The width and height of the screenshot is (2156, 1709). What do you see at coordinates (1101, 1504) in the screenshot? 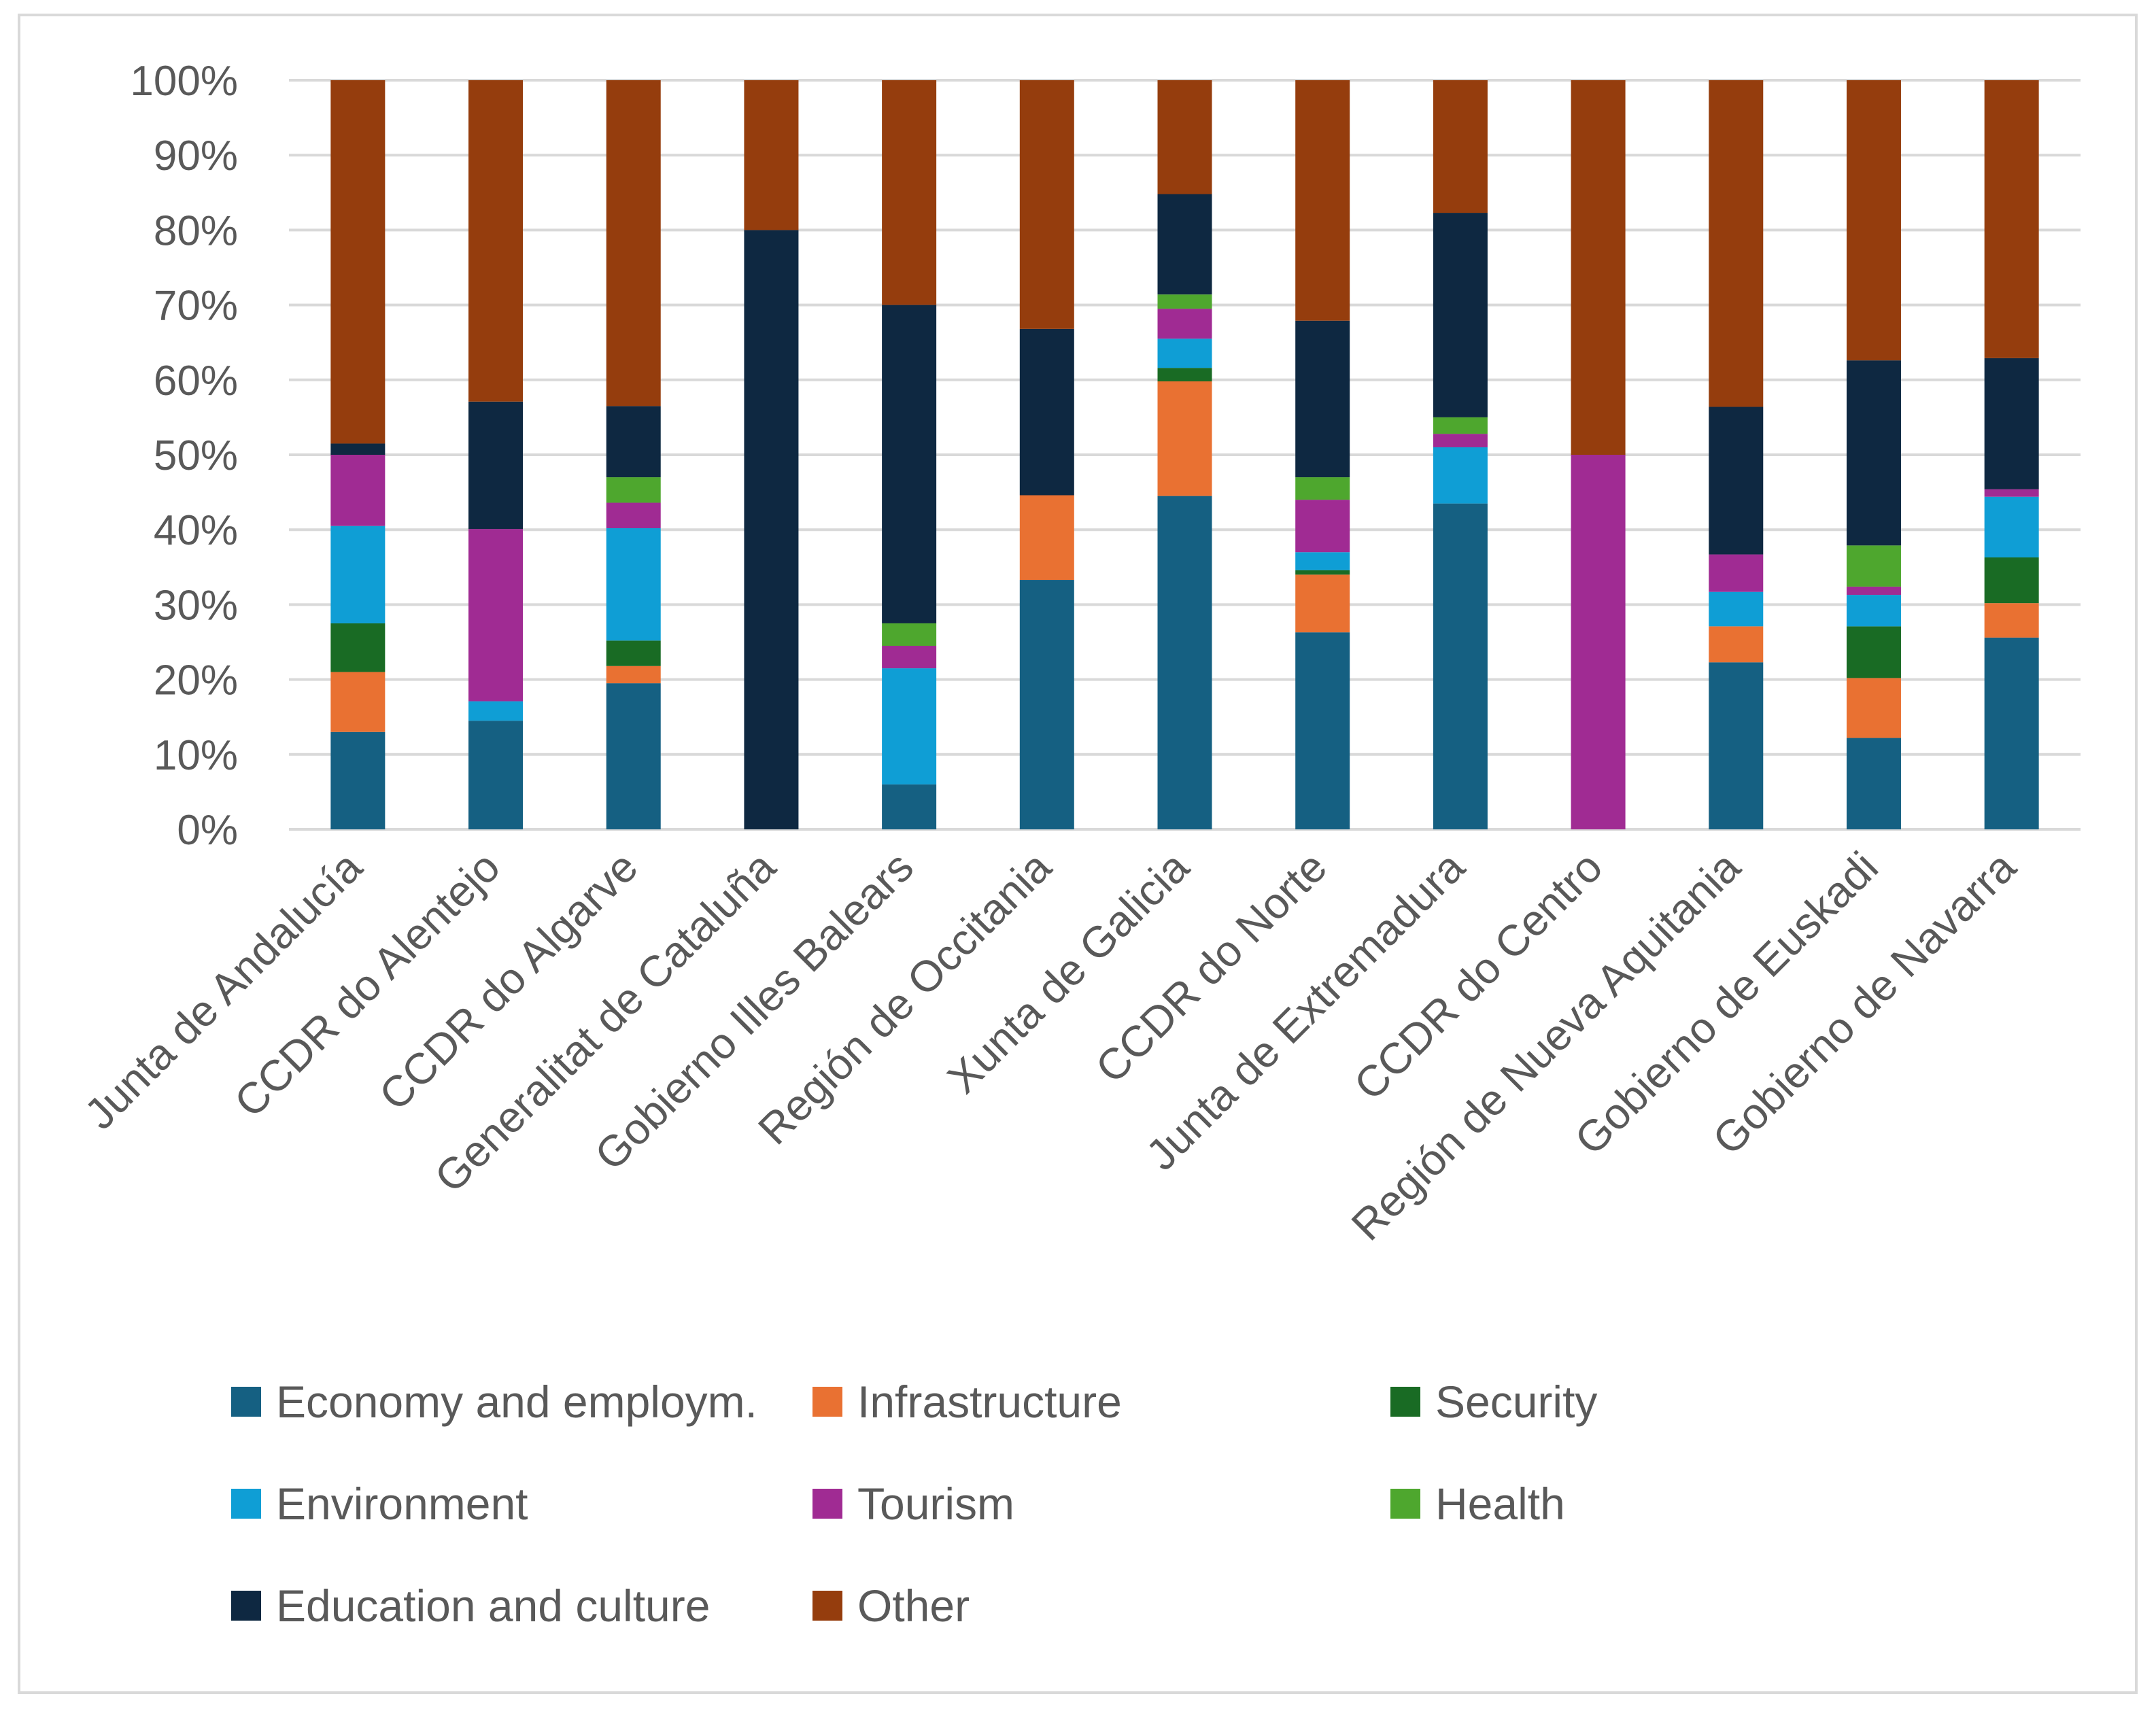
I see `legend-item: Tourism` at bounding box center [1101, 1504].